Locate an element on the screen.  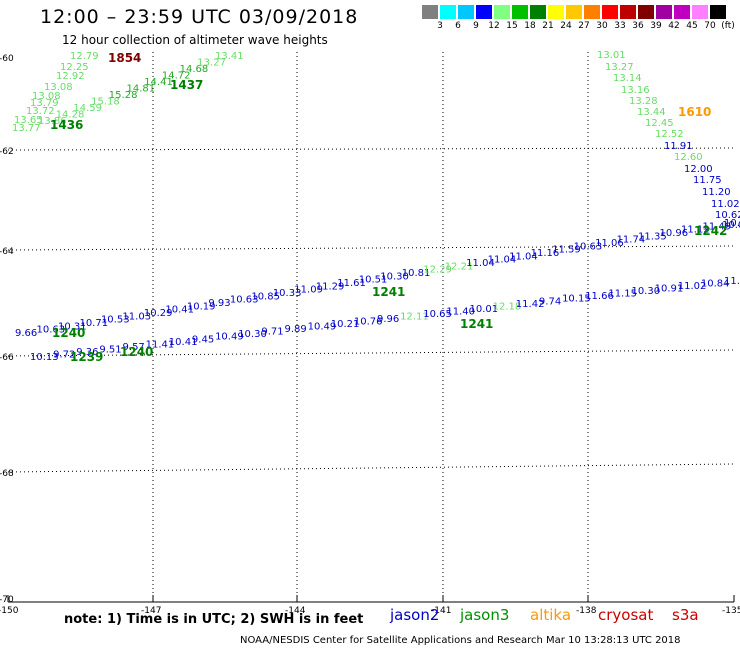
legend-cryosat: cryosat is located at coordinates (626, 615).